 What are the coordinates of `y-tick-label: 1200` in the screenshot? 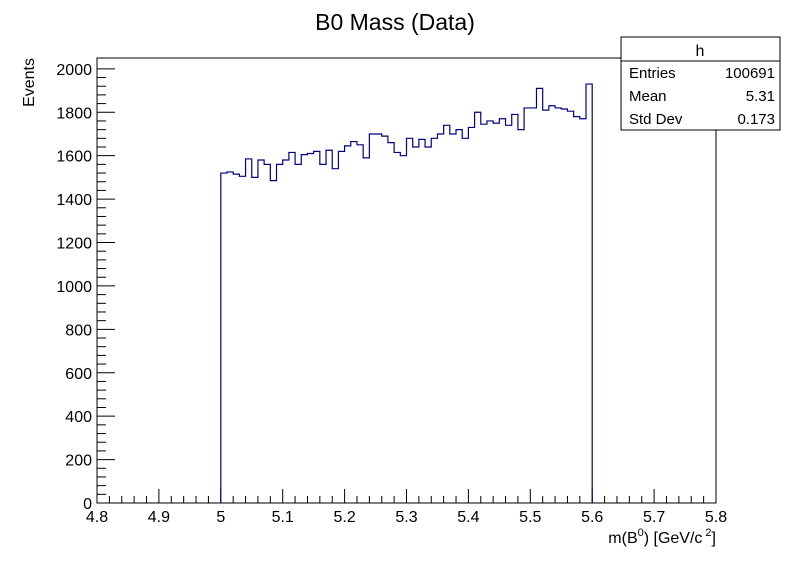 It's located at (74, 244).